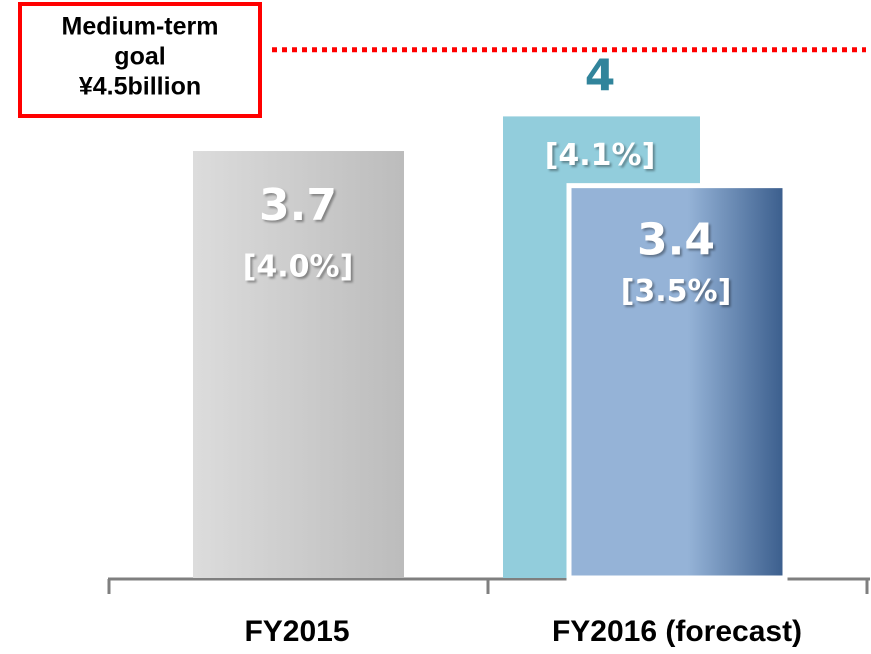  I want to click on goal-box, so click(140, 60).